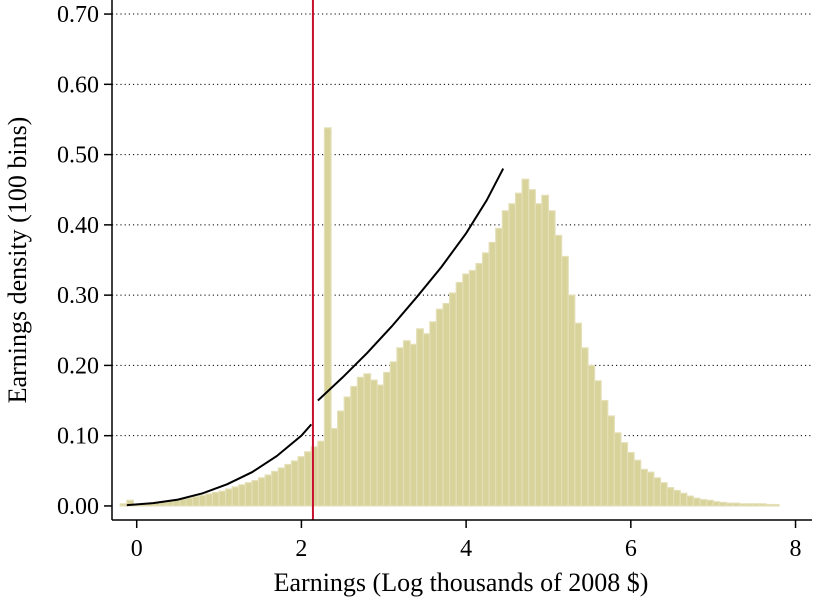  What do you see at coordinates (84, 261) in the screenshot?
I see `y-axis-ticks: 0.00 0.10 0.20 0.30 0.40 0.50 0.60 0.70` at bounding box center [84, 261].